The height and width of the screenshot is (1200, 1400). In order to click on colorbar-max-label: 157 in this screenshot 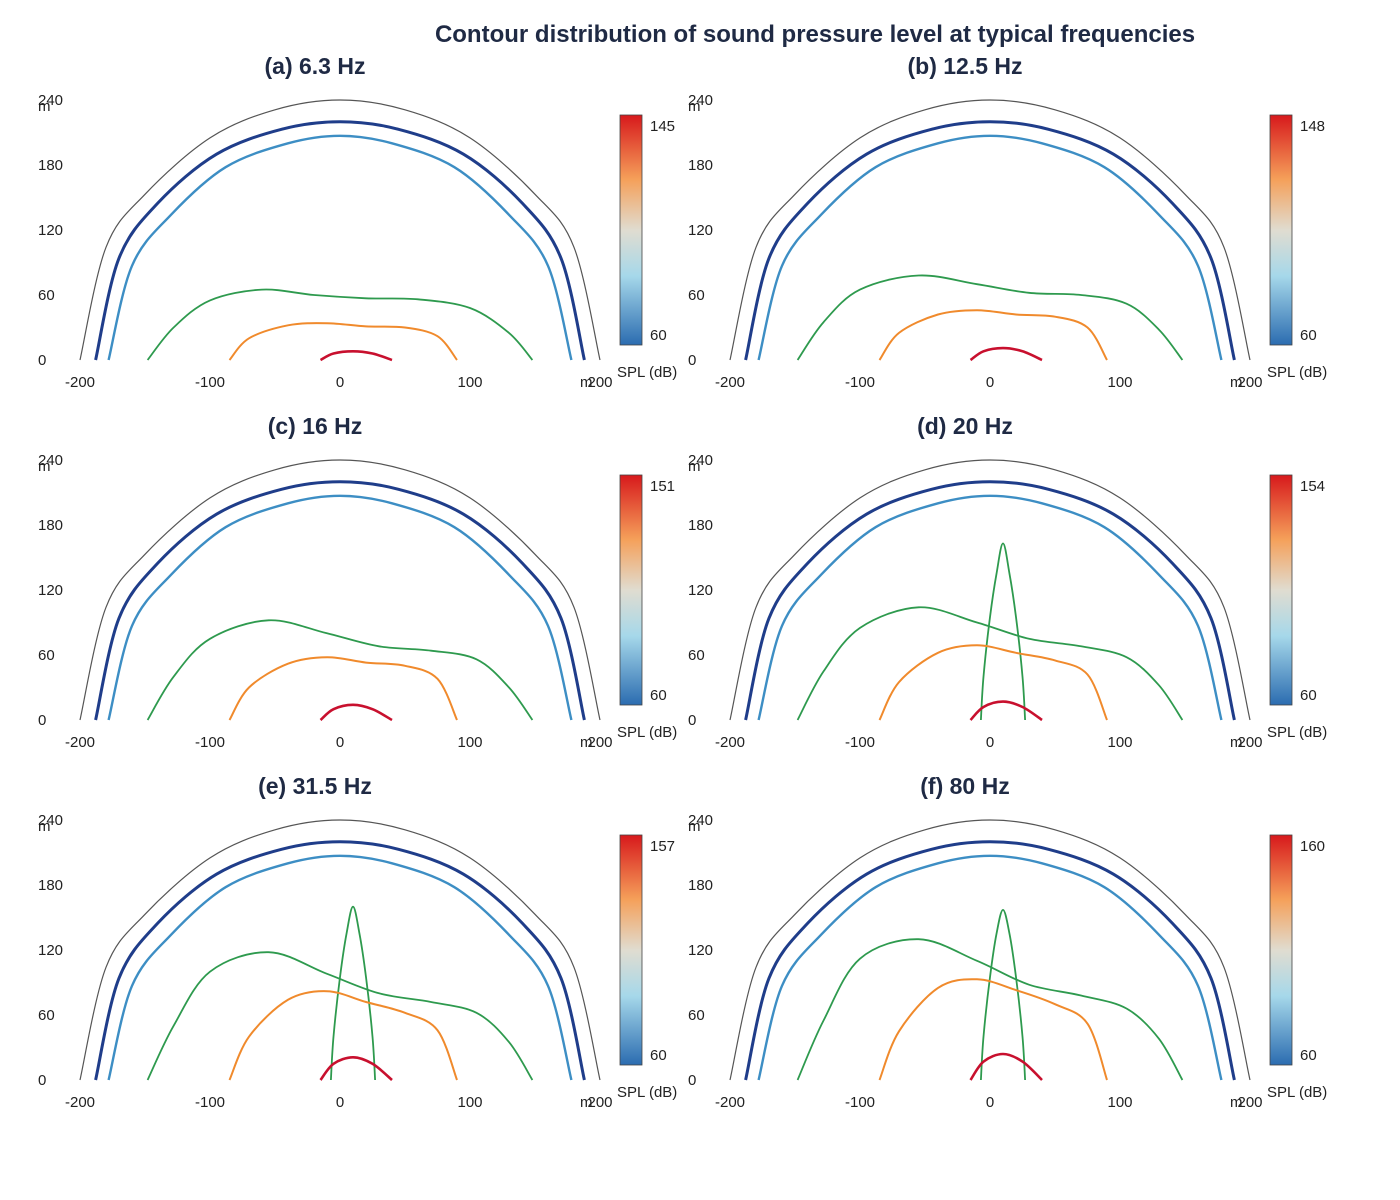, I will do `click(662, 846)`.